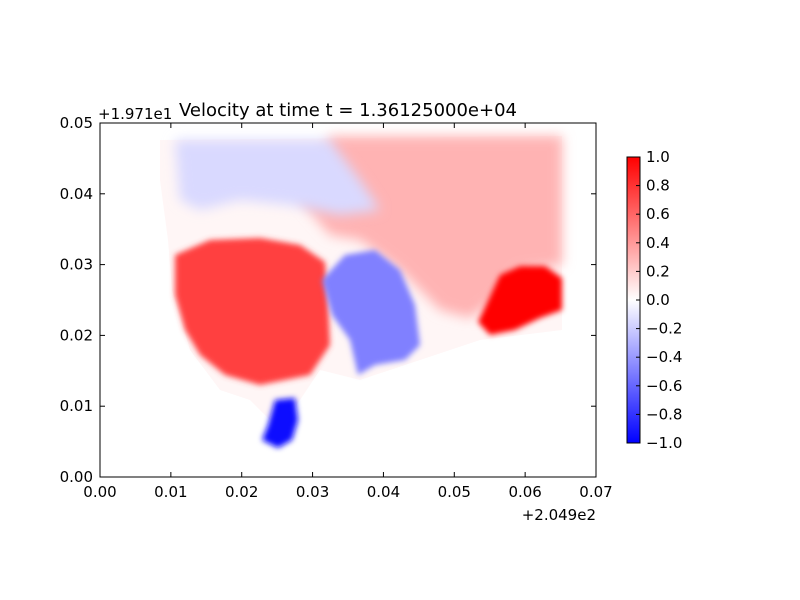  I want to click on heatmap-region-north-west, so click(277, 177).